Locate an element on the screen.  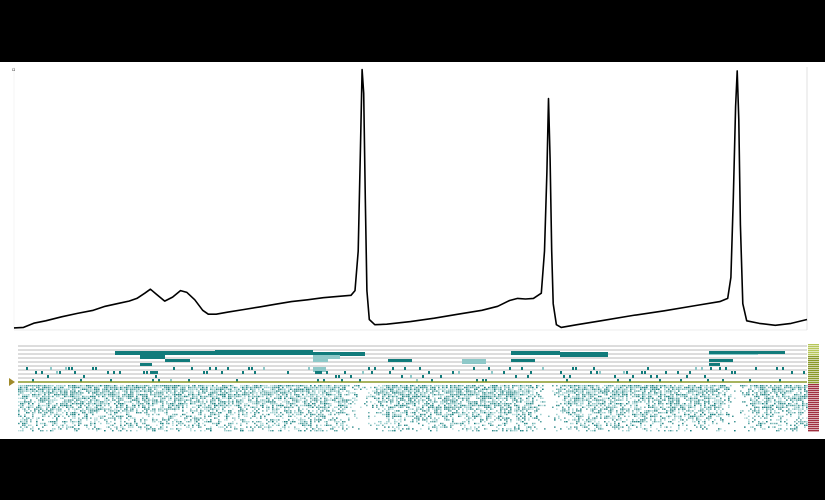
raster-spike-tick is located at coordinates (192, 368).